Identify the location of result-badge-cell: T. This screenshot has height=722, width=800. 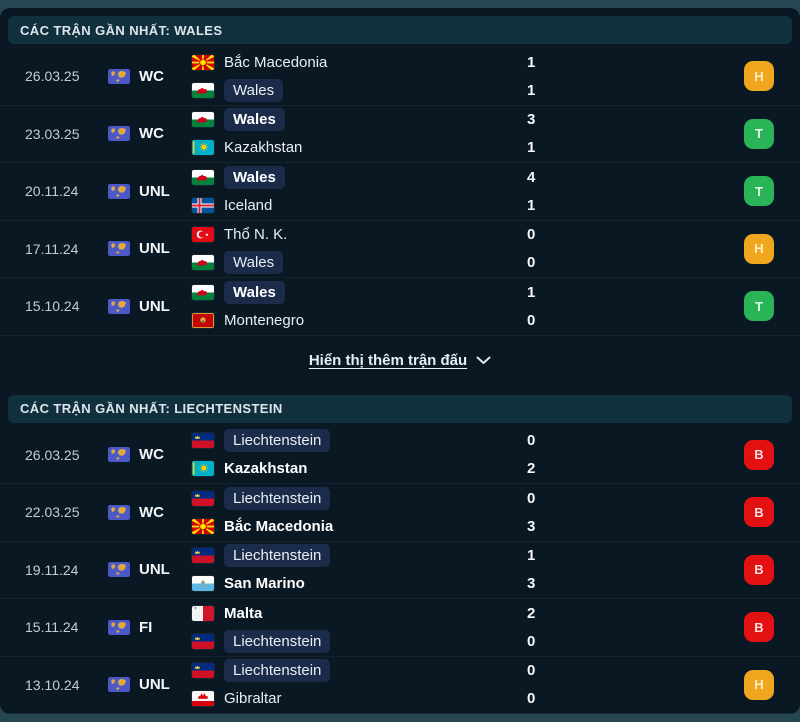
(759, 306).